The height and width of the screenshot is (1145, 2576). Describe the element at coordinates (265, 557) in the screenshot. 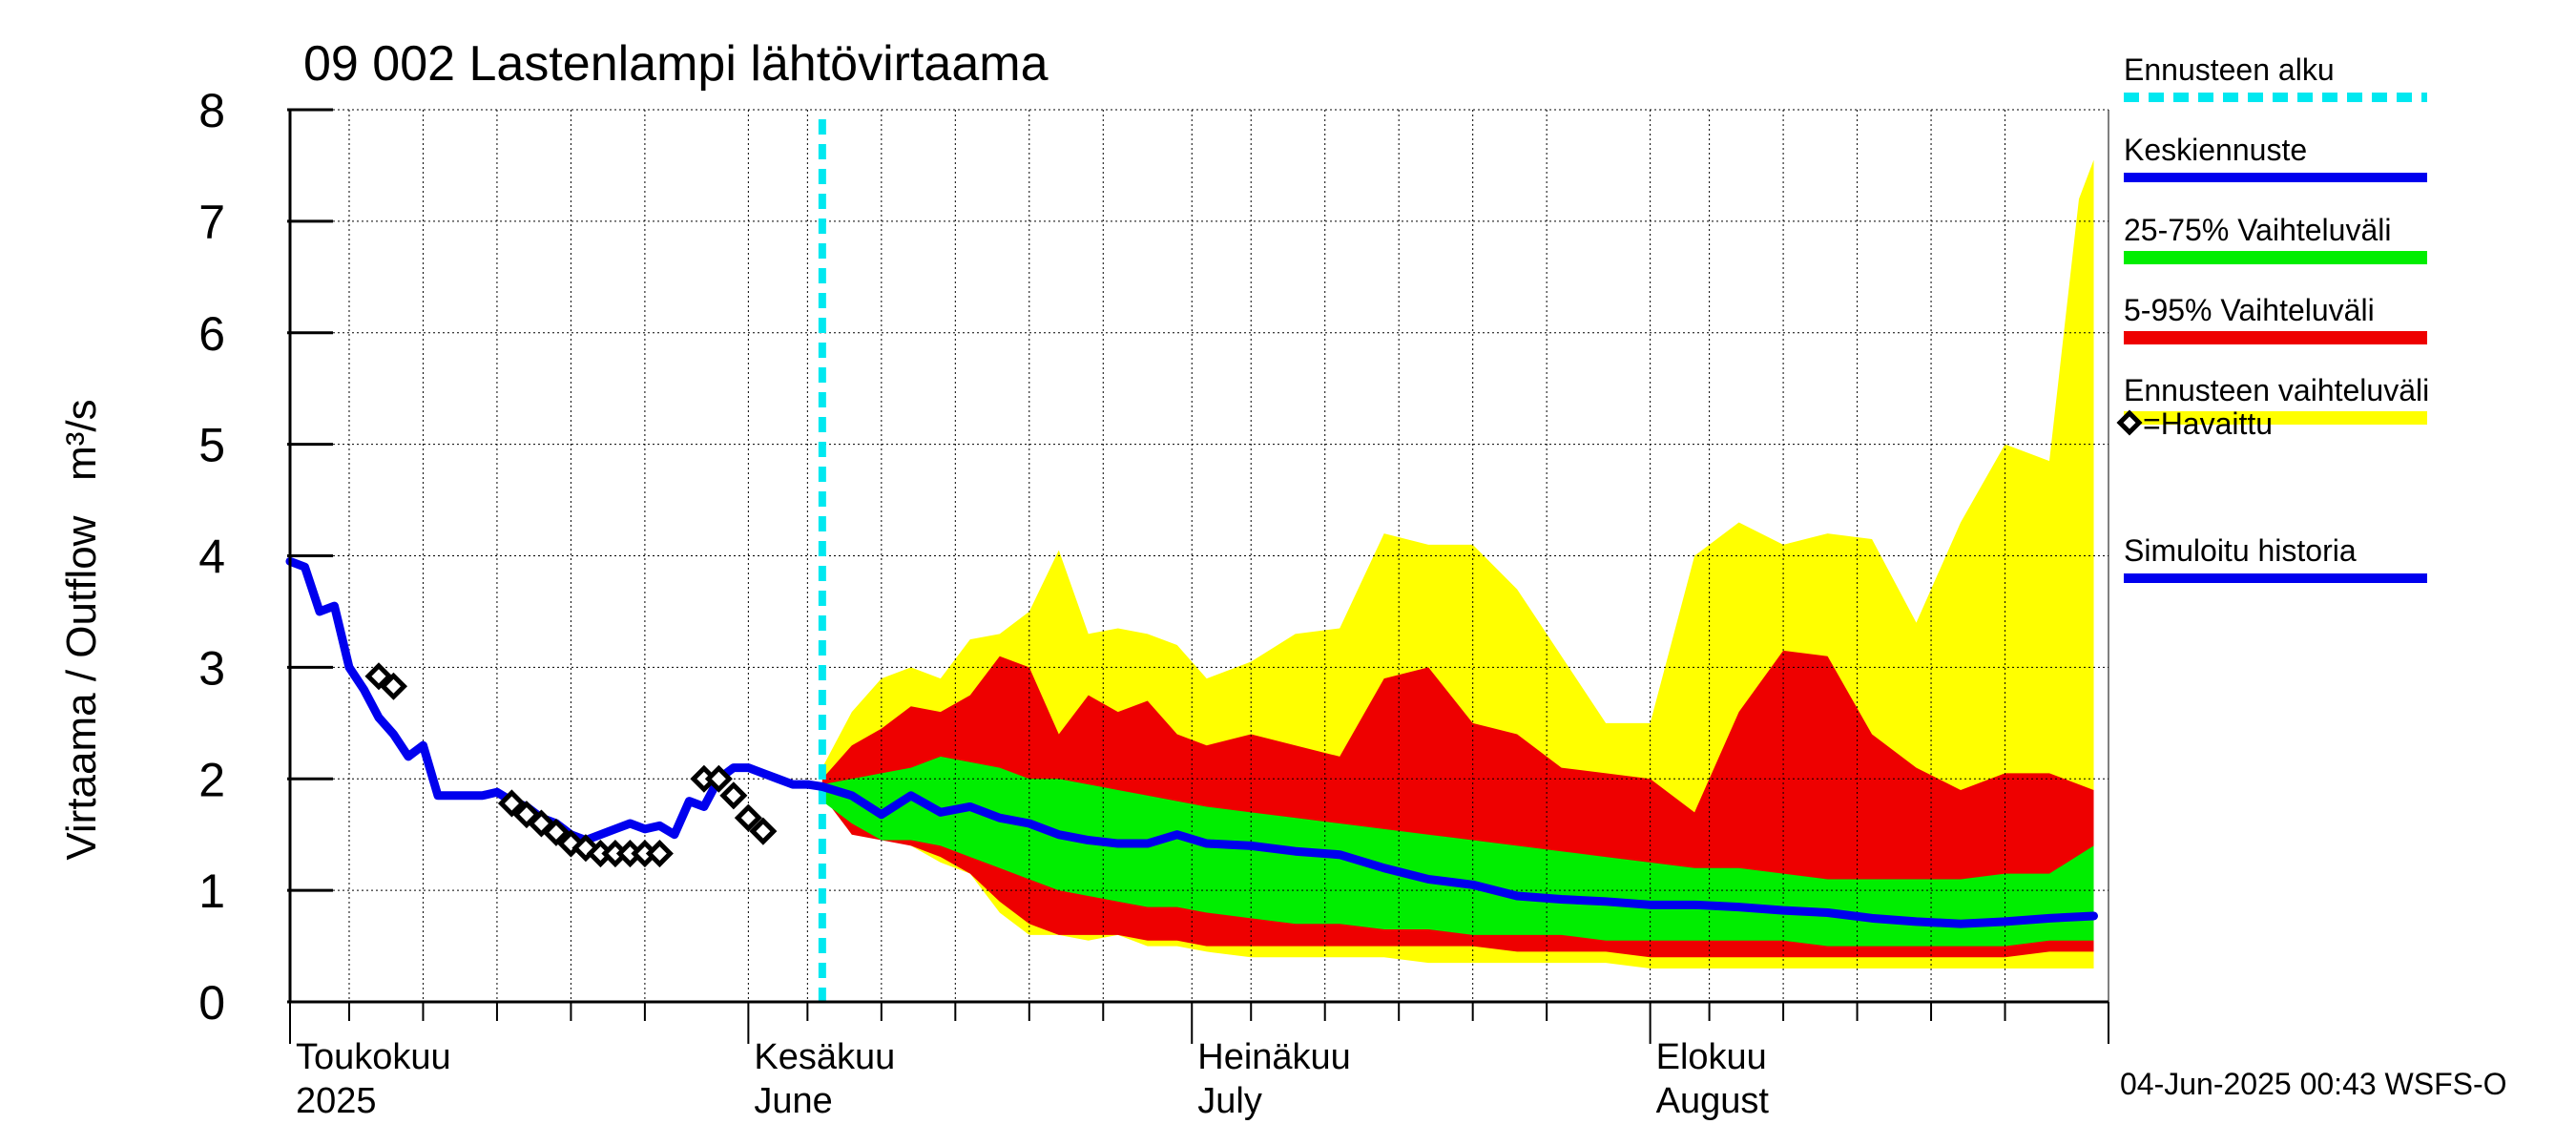

I see `y-axis-ticks: 0 1 2 3 4 5 6 7 8` at that location.